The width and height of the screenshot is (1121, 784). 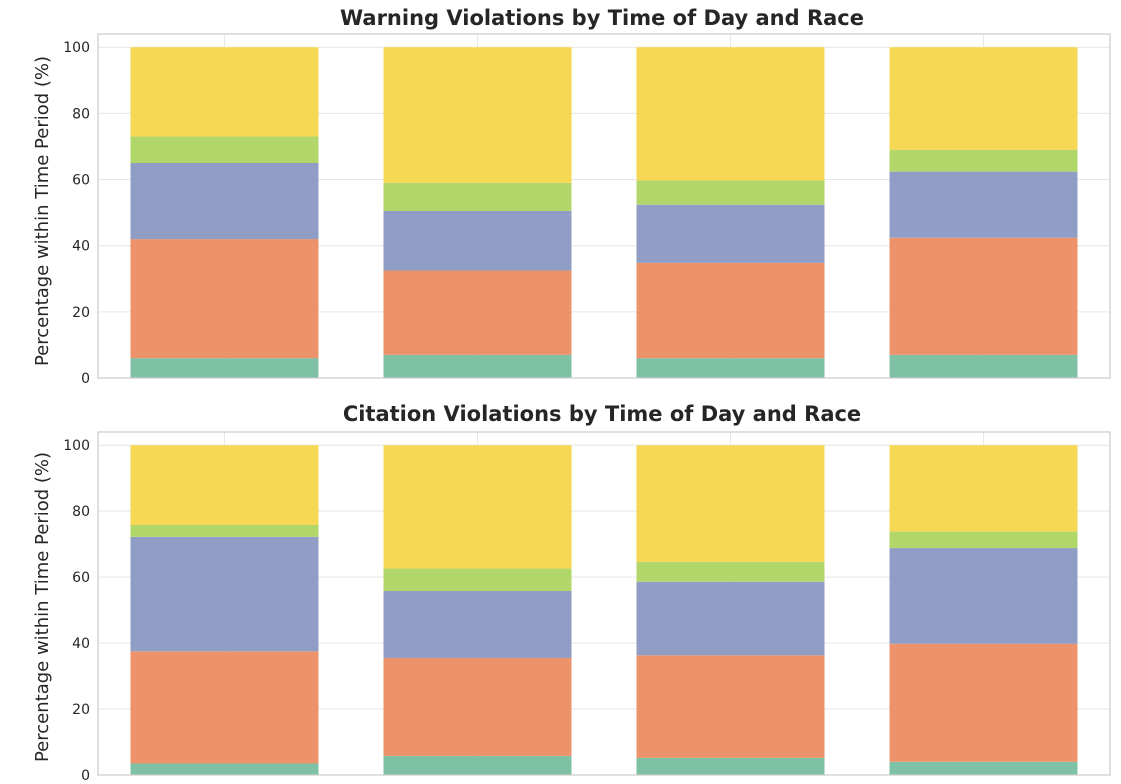 I want to click on citation-ytick-label: 80, so click(x=81, y=512).